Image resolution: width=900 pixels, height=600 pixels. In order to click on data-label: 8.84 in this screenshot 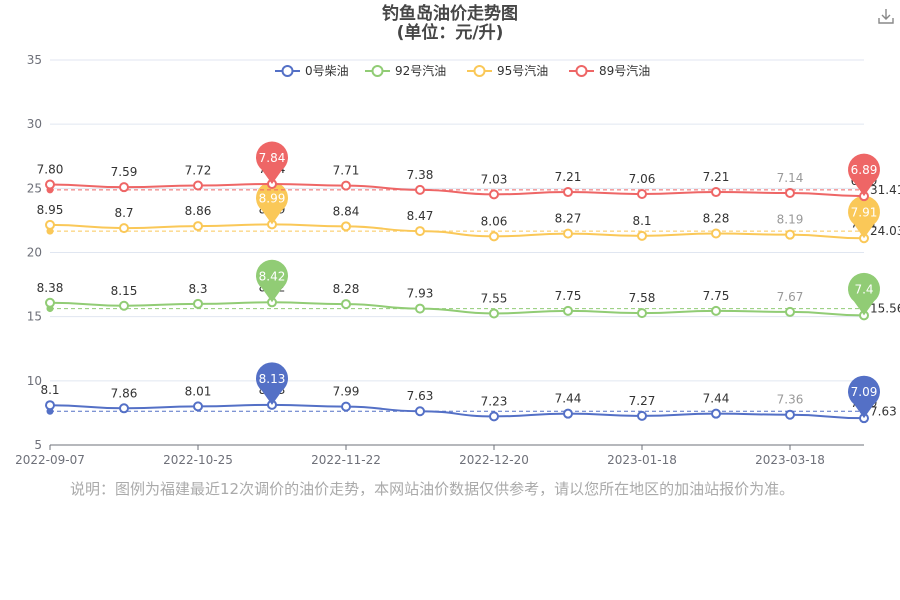, I will do `click(346, 211)`.